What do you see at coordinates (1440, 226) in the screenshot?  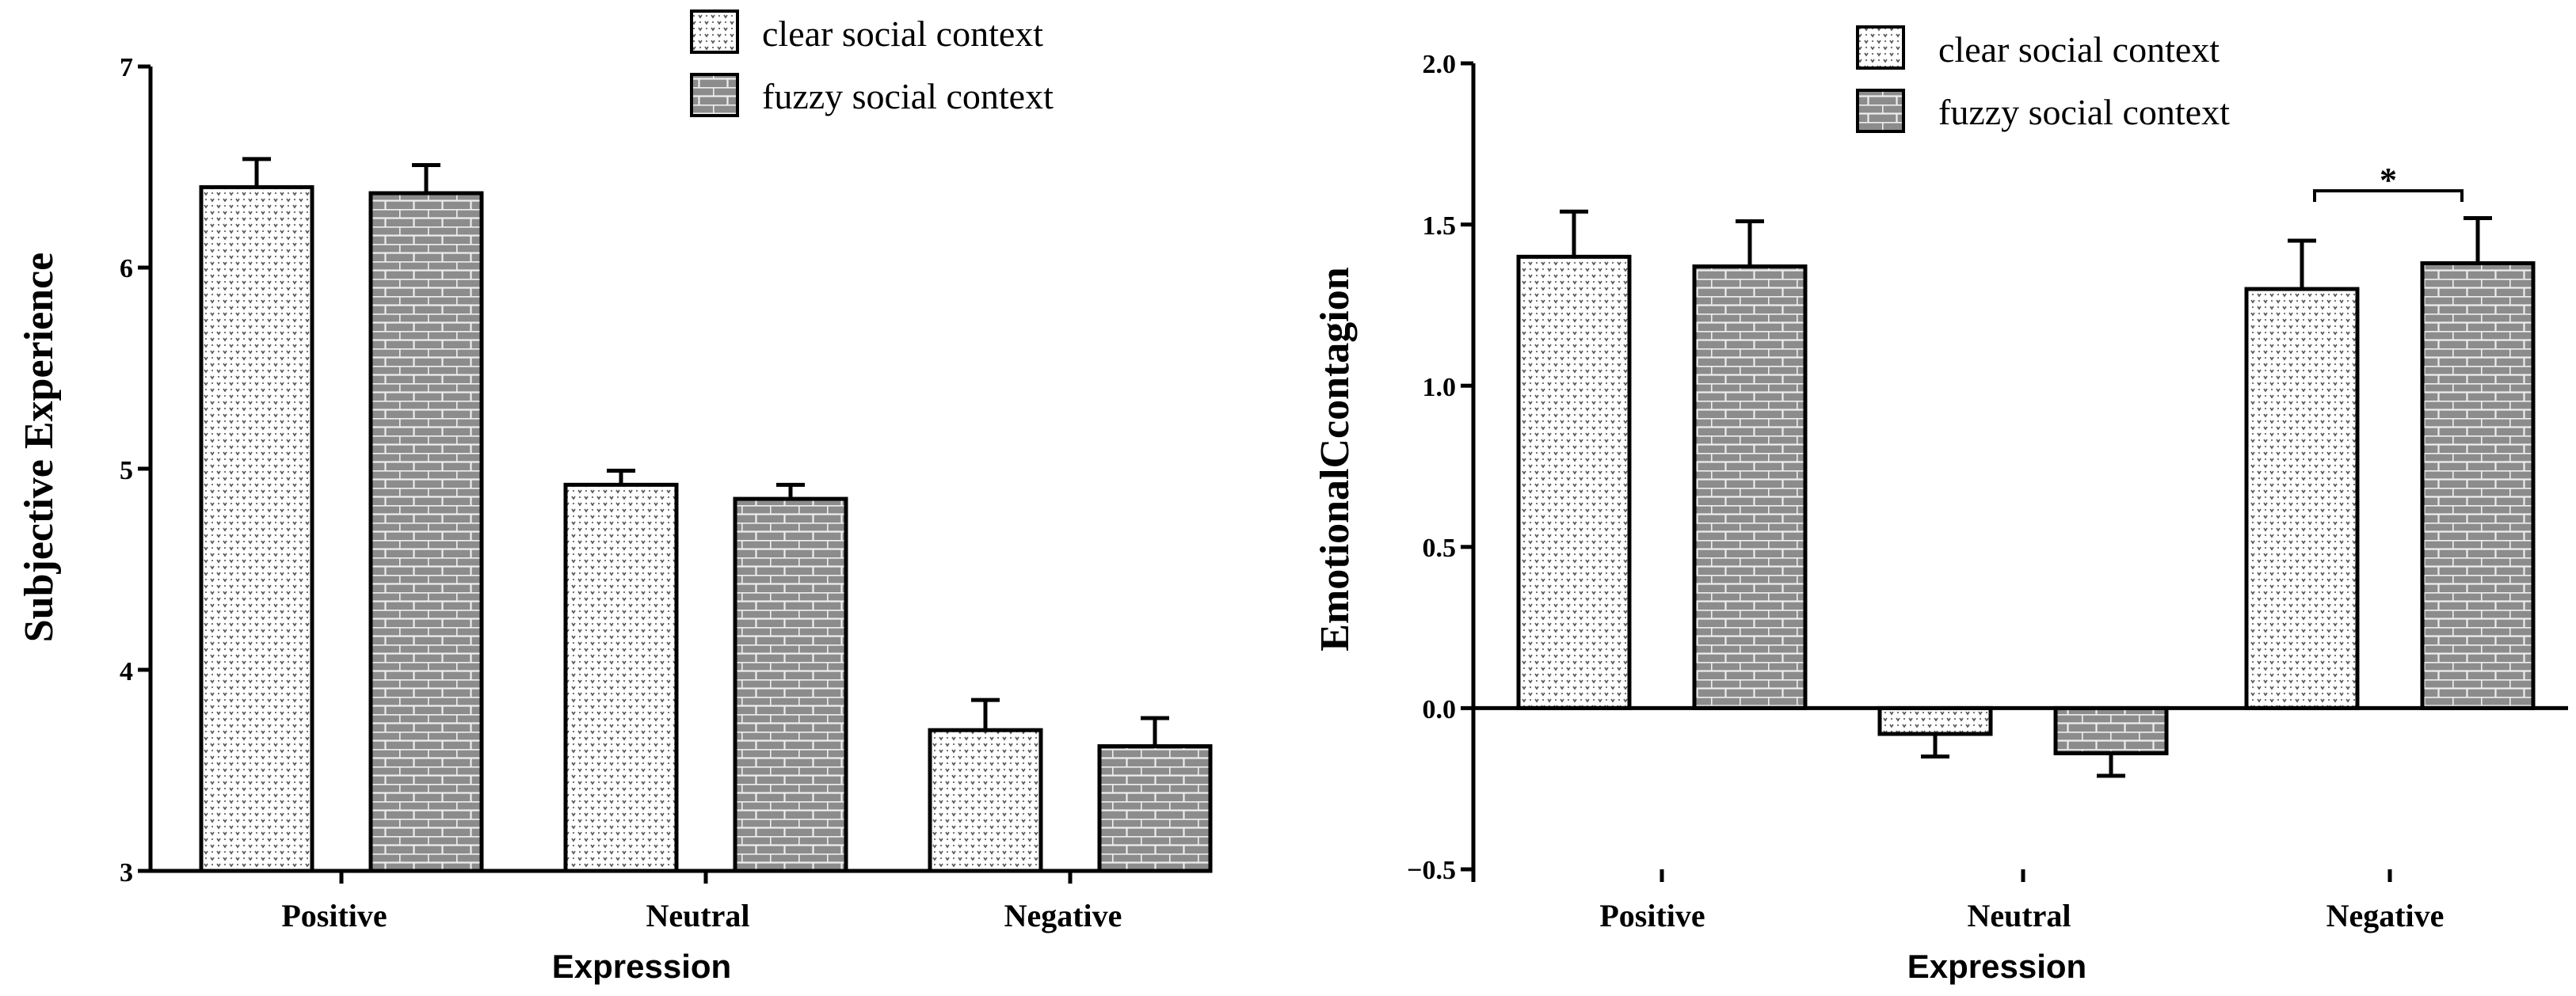 I see `y-tick-label: 1.5` at bounding box center [1440, 226].